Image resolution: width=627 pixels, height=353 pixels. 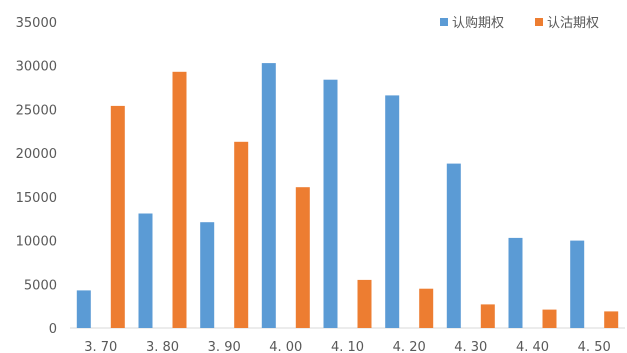 What do you see at coordinates (207, 275) in the screenshot?
I see `bar-series-1-3.90` at bounding box center [207, 275].